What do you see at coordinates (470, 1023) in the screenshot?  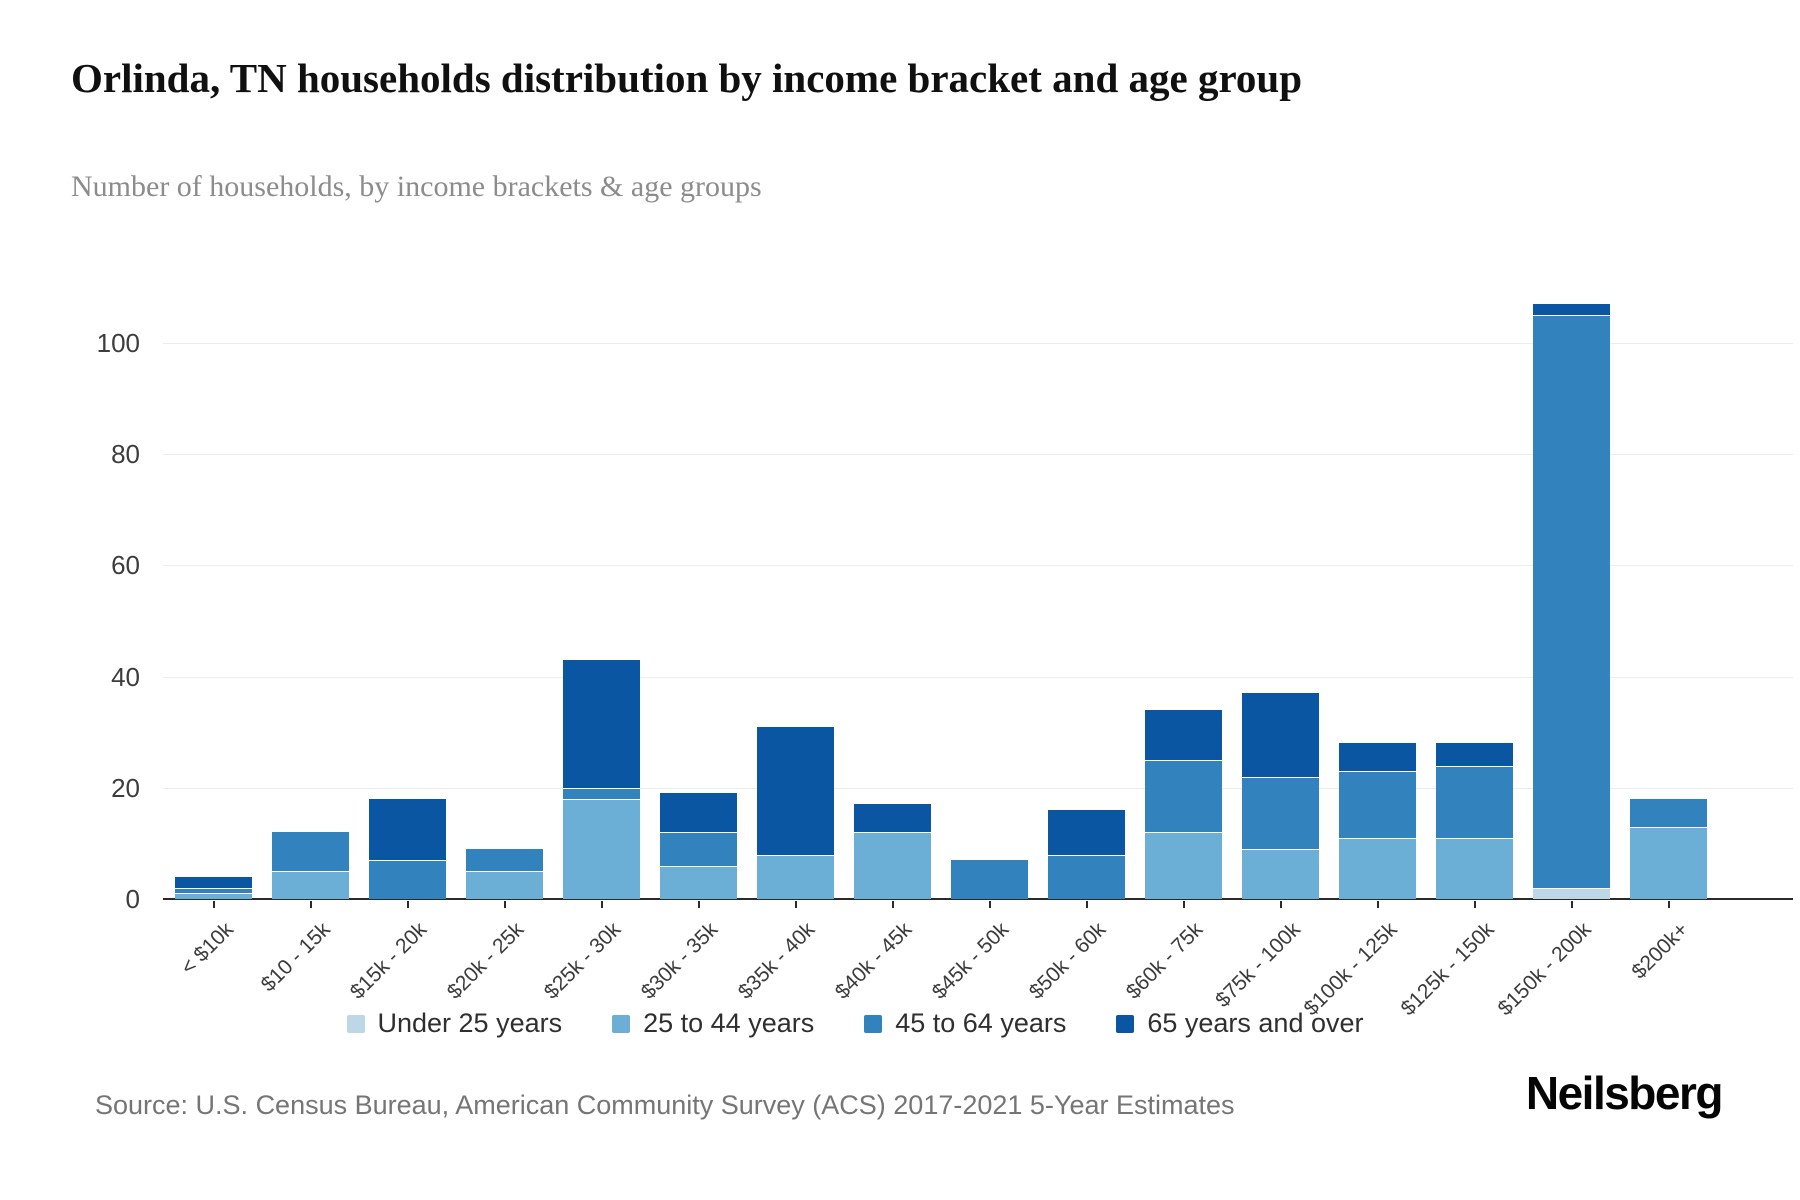 I see `legend-label: Under 25 years` at bounding box center [470, 1023].